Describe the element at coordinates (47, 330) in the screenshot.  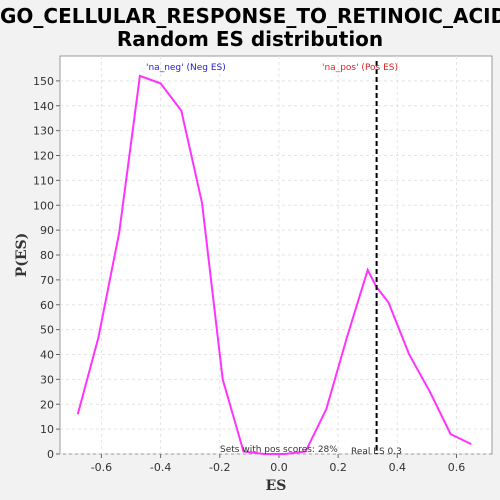
I see `y-tick-label: 50` at that location.